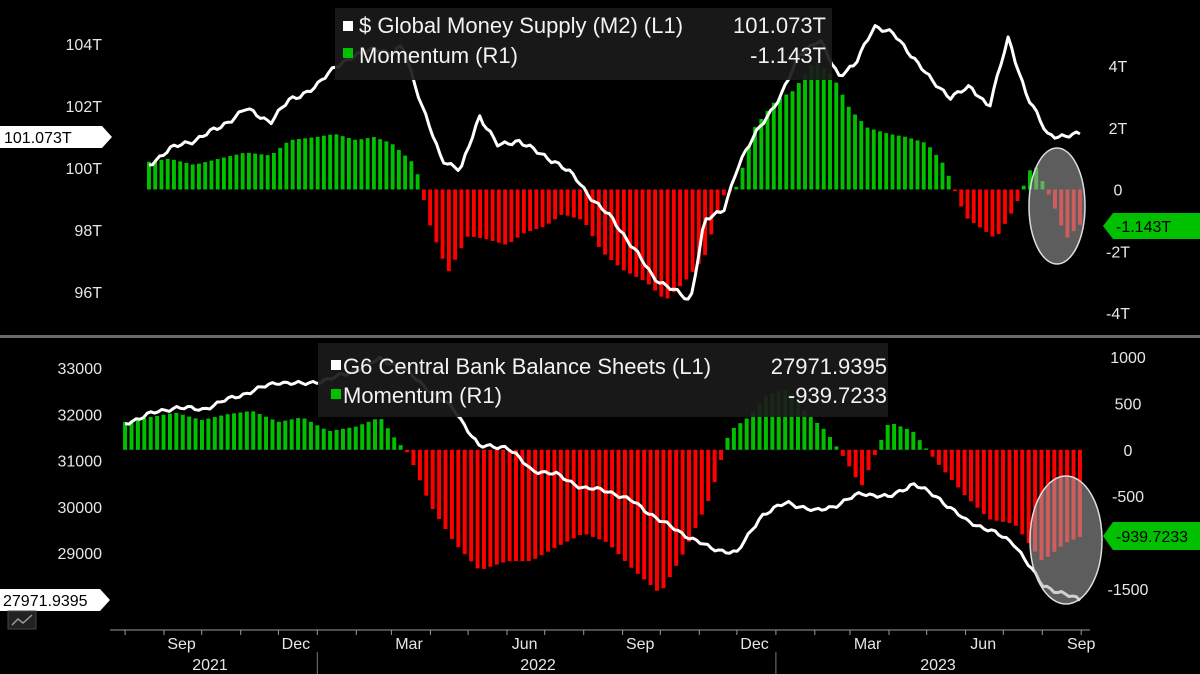  Describe the element at coordinates (779, 25) in the screenshot. I see `money-supply-legend-value: 101.073T` at that location.